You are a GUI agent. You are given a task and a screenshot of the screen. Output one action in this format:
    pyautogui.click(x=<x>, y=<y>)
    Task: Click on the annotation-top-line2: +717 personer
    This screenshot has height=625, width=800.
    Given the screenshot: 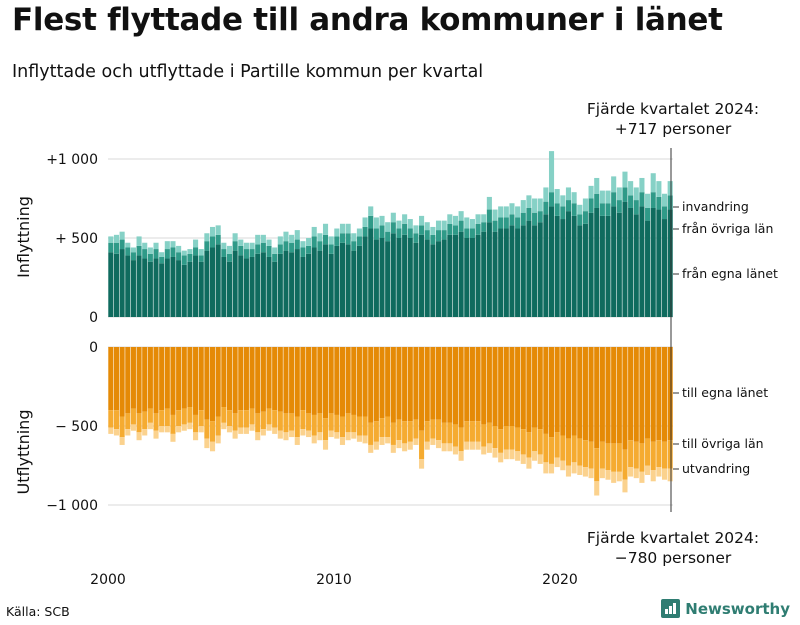 What is the action you would take?
    pyautogui.click(x=673, y=129)
    